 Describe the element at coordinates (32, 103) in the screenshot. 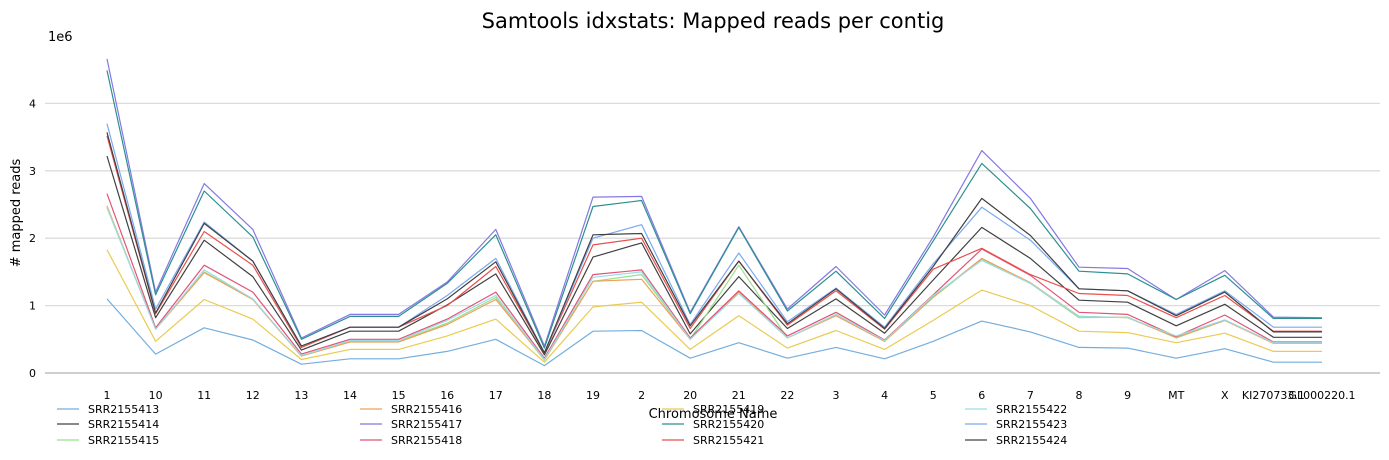

I see `y-tick-label: 4` at that location.